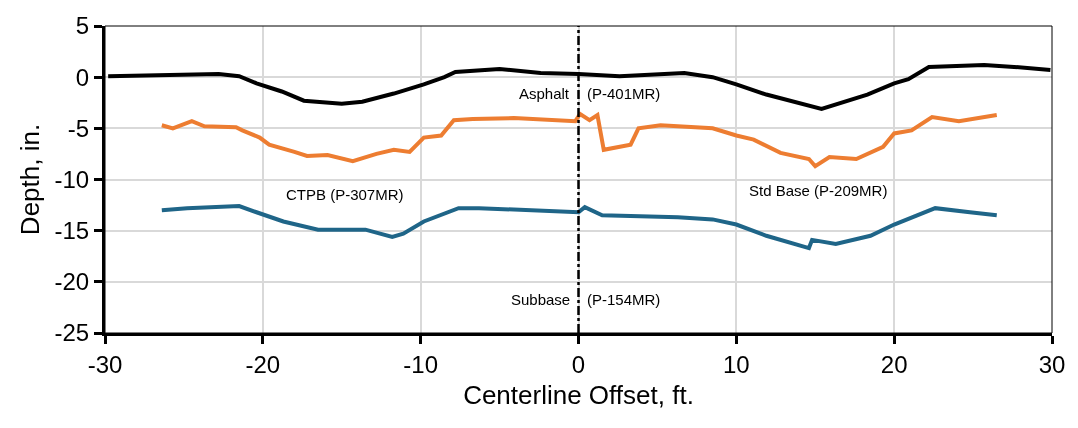  What do you see at coordinates (578, 395) in the screenshot?
I see `x-axis-title: Centerline Offset, ft.` at bounding box center [578, 395].